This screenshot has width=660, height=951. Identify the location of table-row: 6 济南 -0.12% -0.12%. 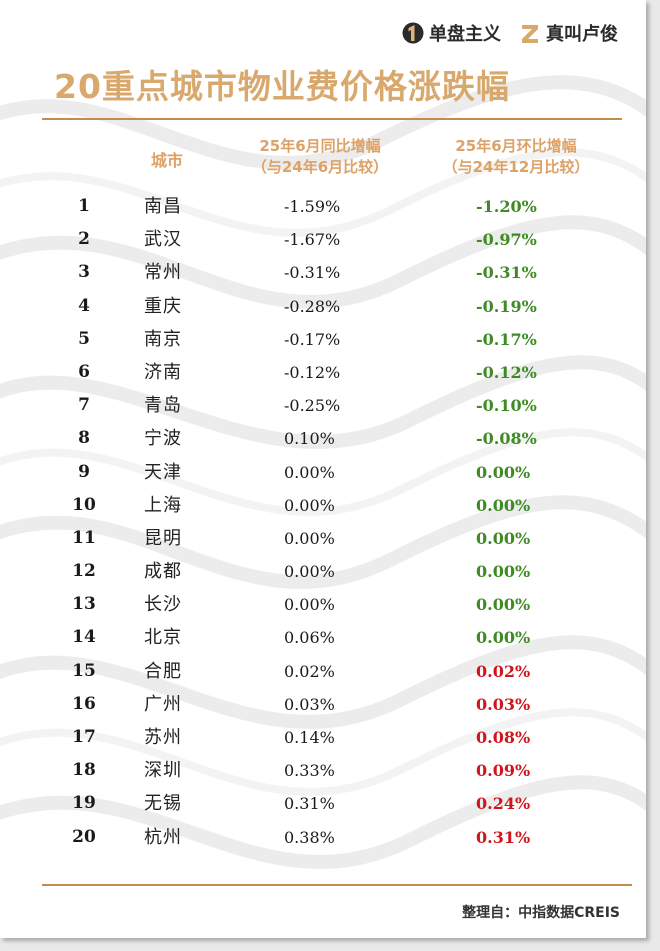
(323, 372).